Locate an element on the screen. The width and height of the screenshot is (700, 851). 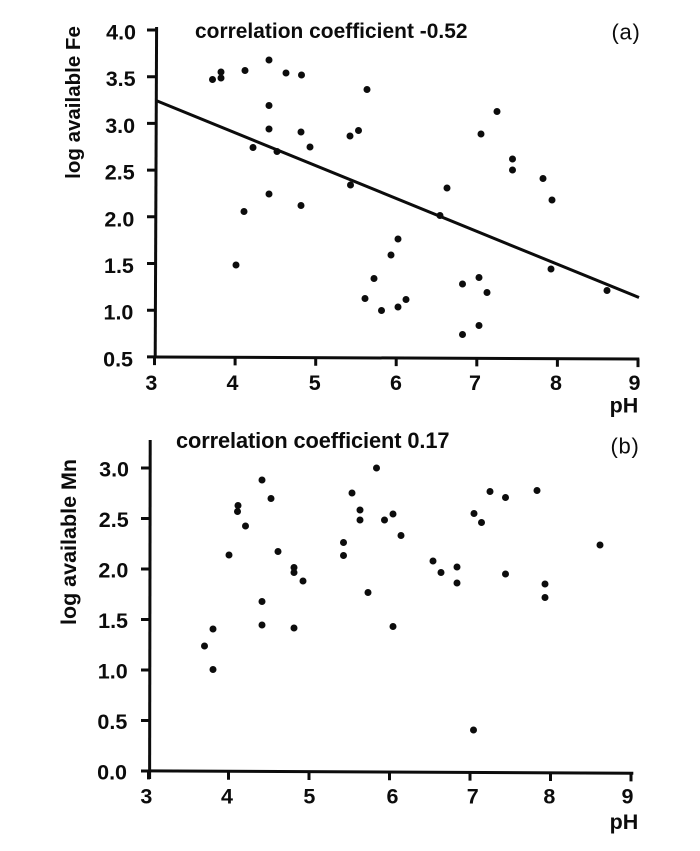
svg-text: (b) is located at coordinates (625, 446).